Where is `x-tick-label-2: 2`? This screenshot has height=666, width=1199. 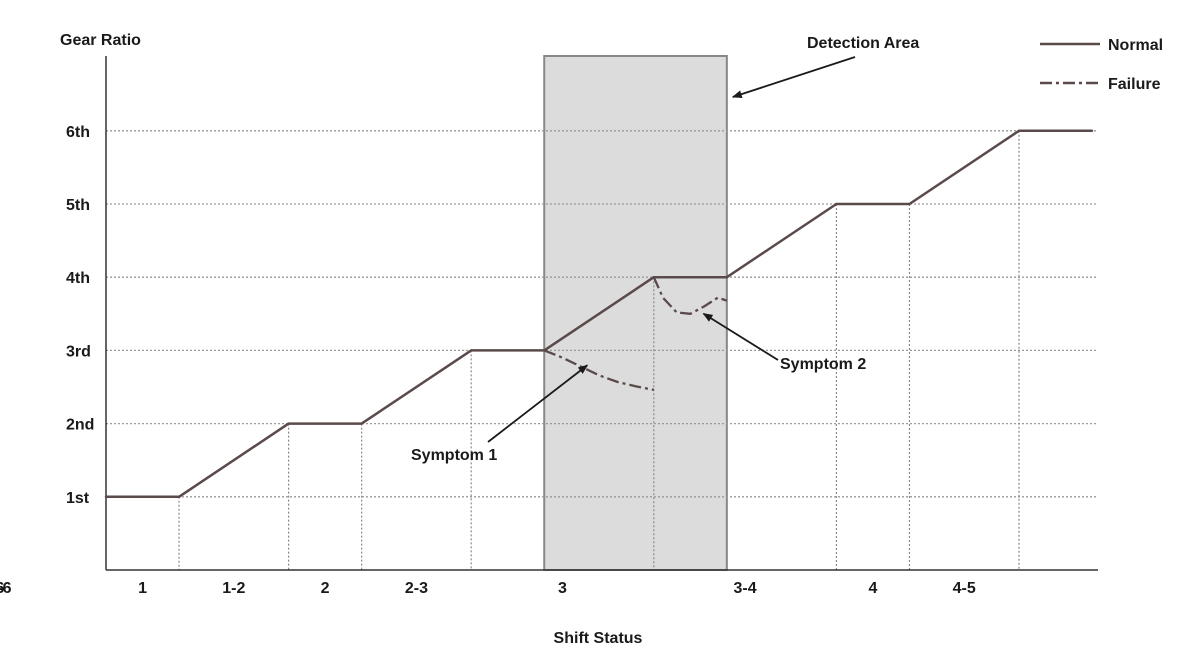
x-tick-label-2: 2 is located at coordinates (325, 588).